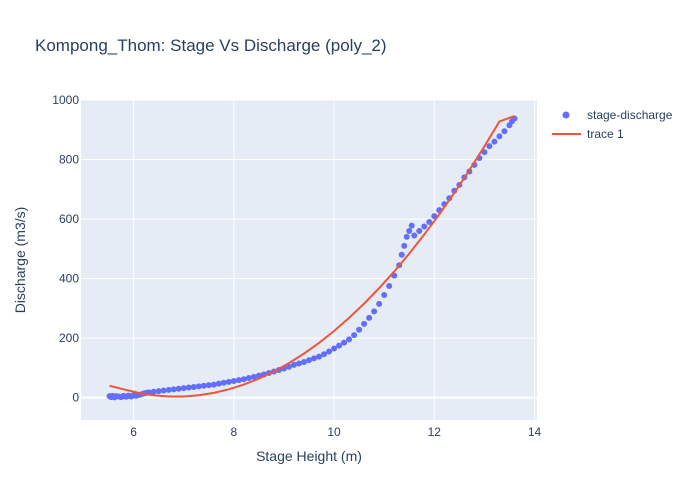 This screenshot has width=700, height=500. What do you see at coordinates (65, 100) in the screenshot?
I see `y-tick-label: 1000` at bounding box center [65, 100].